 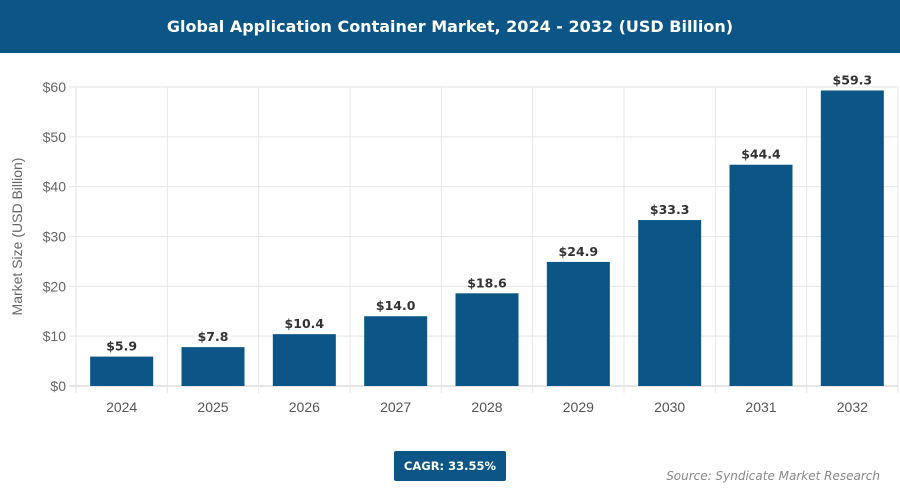 What do you see at coordinates (55, 336) in the screenshot?
I see `y-tick-label: $10` at bounding box center [55, 336].